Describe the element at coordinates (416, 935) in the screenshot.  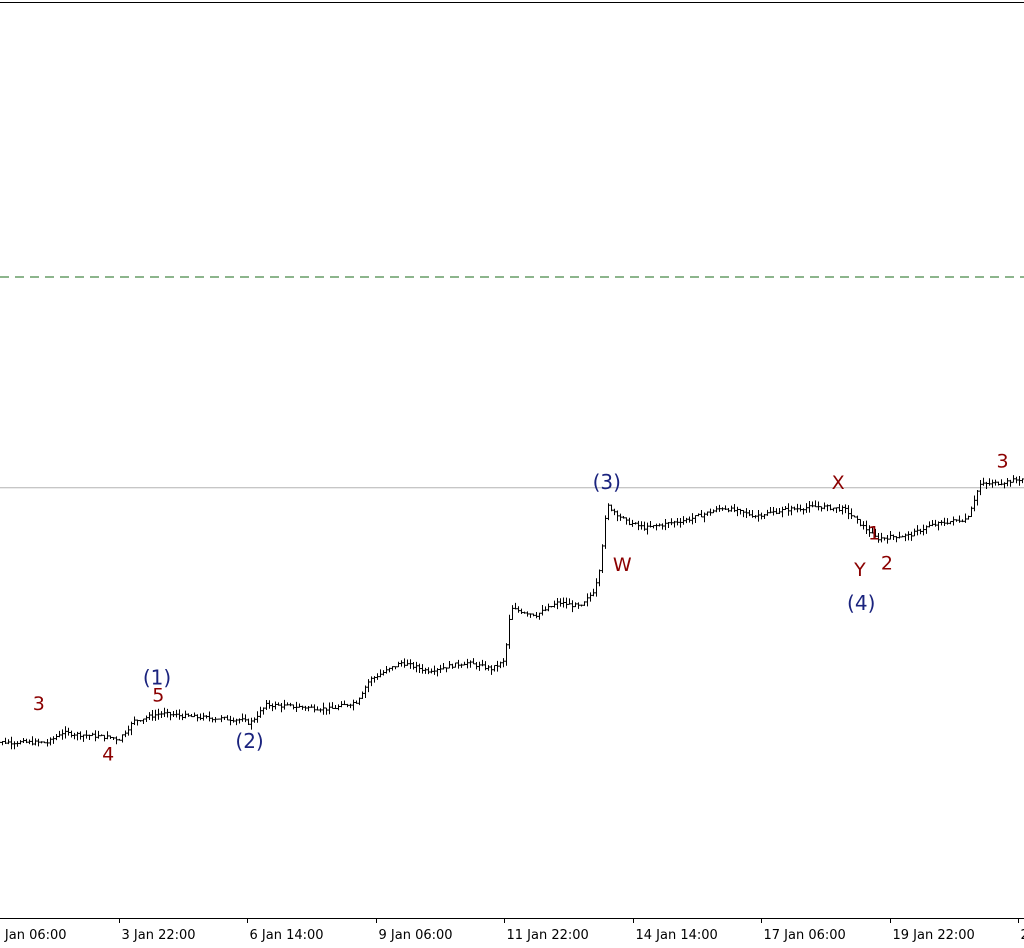
I see `x-tick-label: 9 Jan 06:00` at that location.